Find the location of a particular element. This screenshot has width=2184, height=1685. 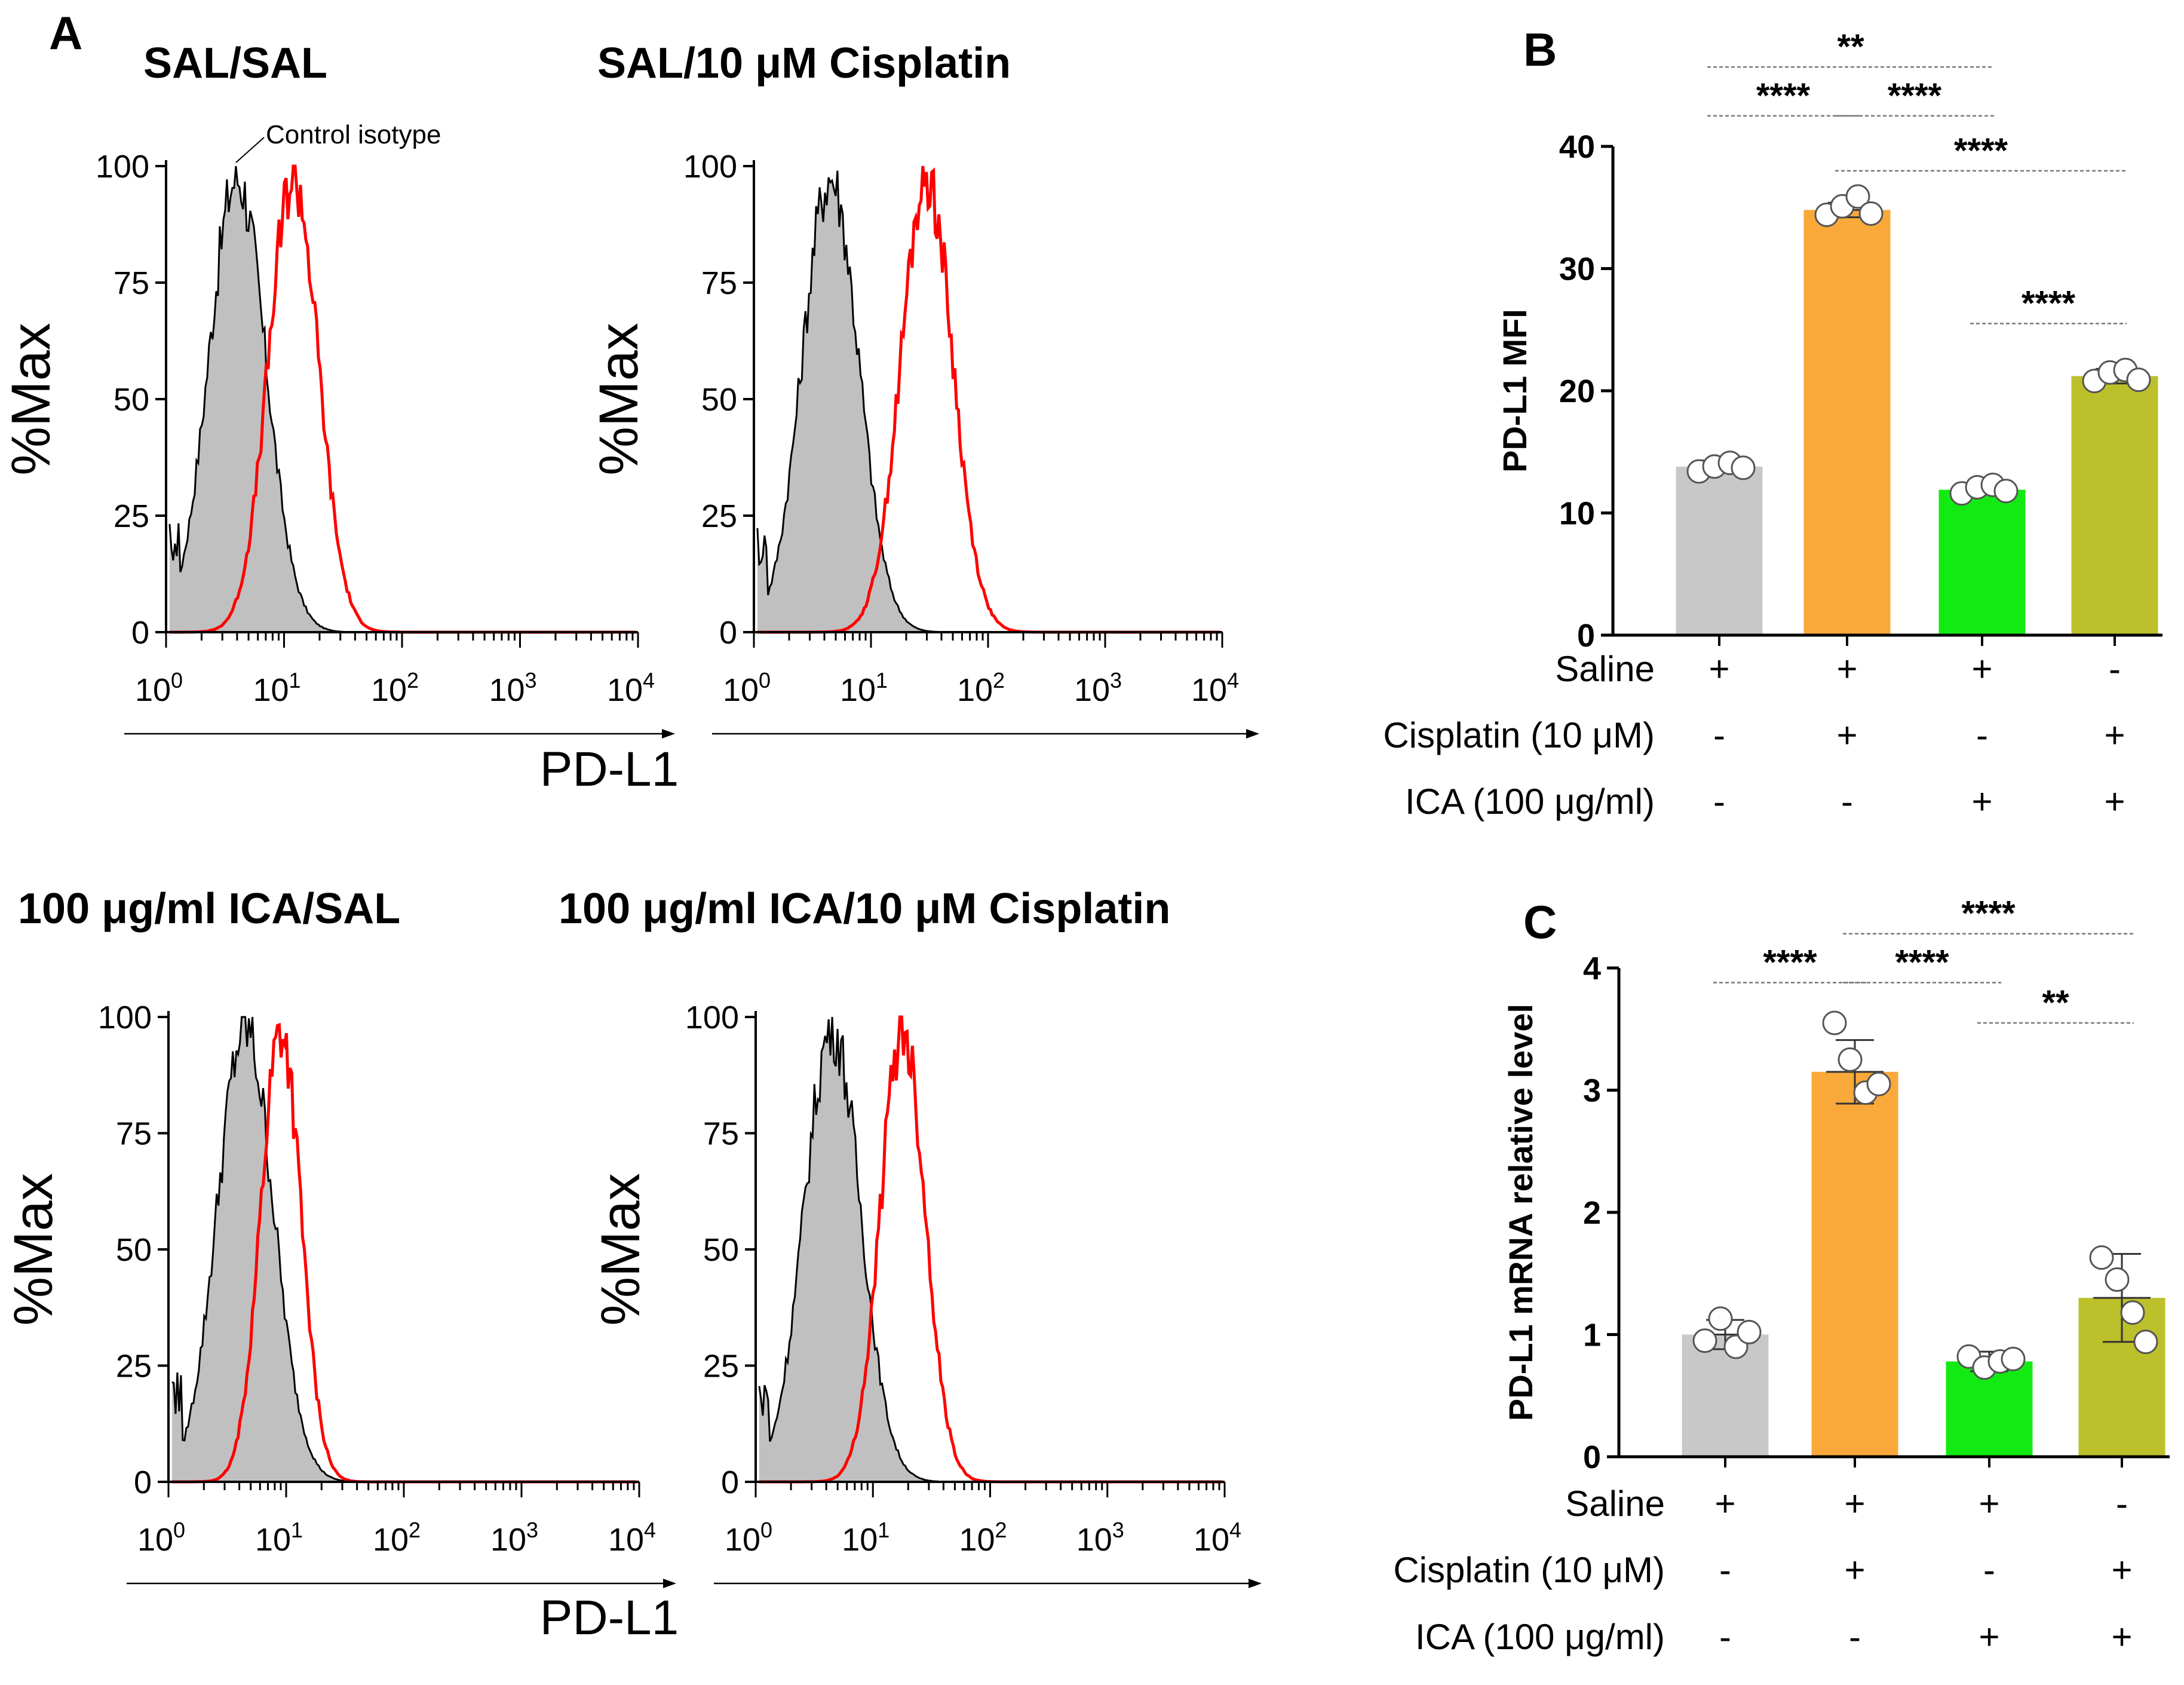

hist-xlabel-bottom: PD-L1 is located at coordinates (609, 1618).